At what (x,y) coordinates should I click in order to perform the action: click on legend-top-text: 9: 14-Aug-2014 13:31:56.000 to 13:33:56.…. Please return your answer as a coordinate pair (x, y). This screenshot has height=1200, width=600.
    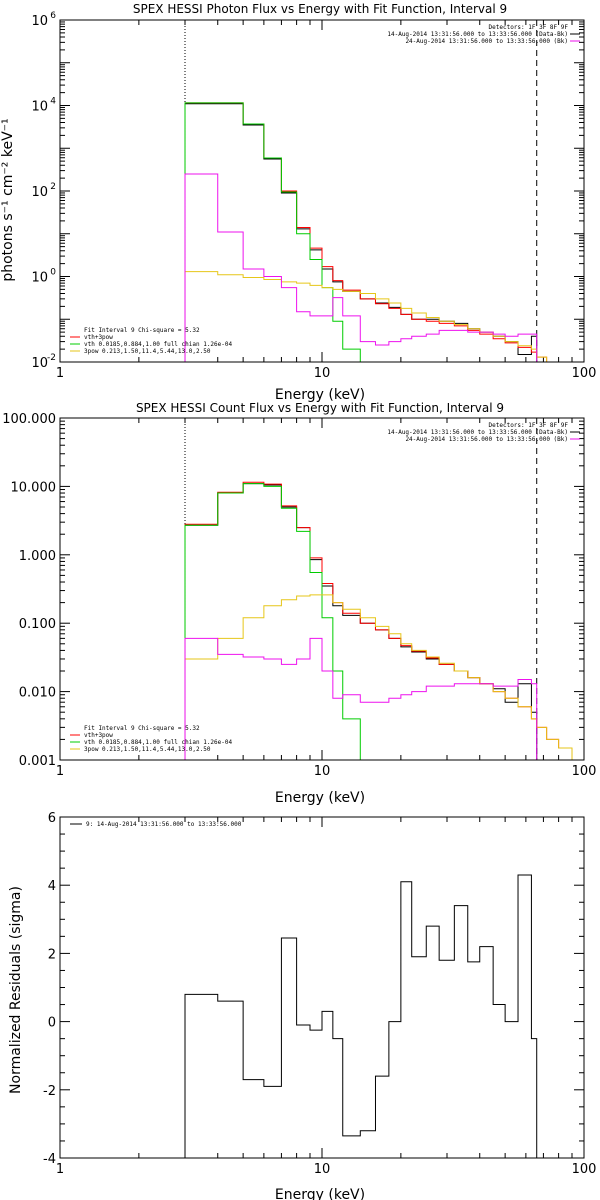
    Looking at the image, I should click on (164, 824).